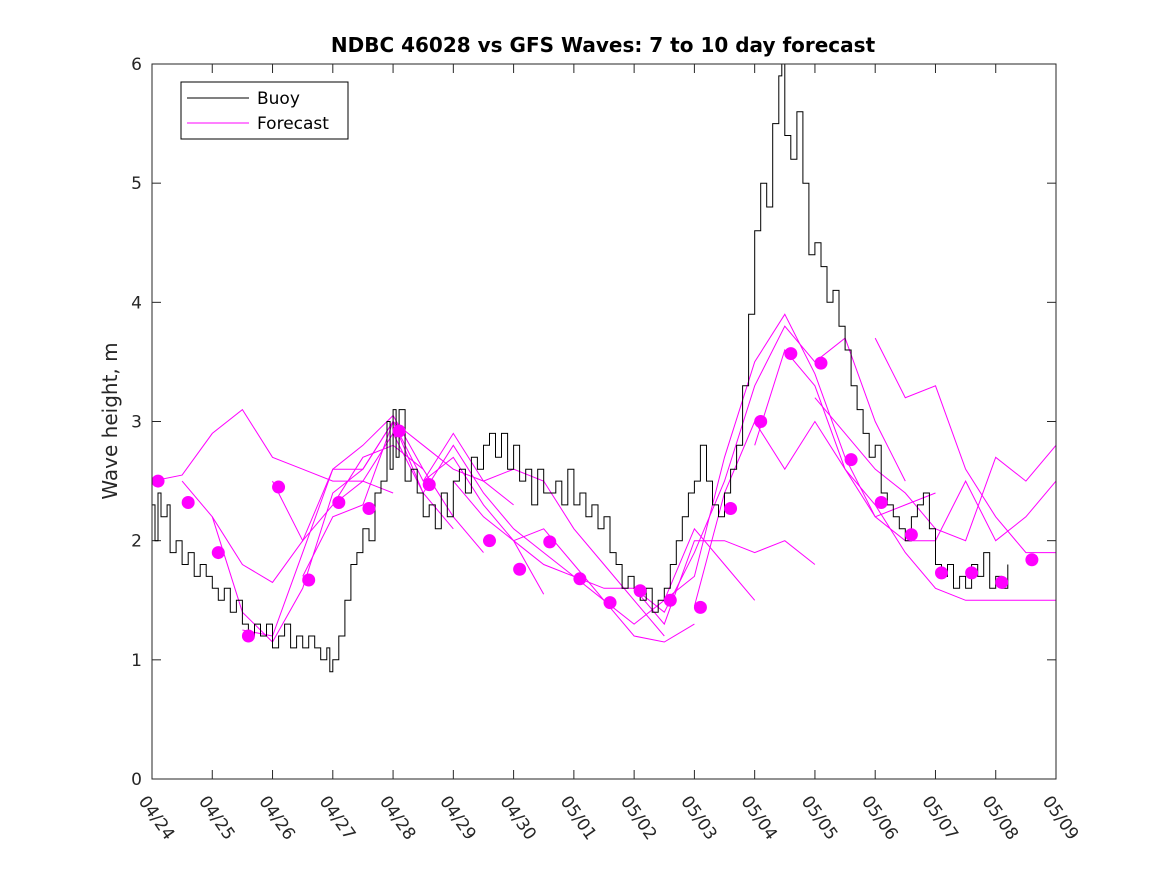 This screenshot has height=875, width=1167. What do you see at coordinates (638, 818) in the screenshot?
I see `x-tick-label: 05/02` at bounding box center [638, 818].